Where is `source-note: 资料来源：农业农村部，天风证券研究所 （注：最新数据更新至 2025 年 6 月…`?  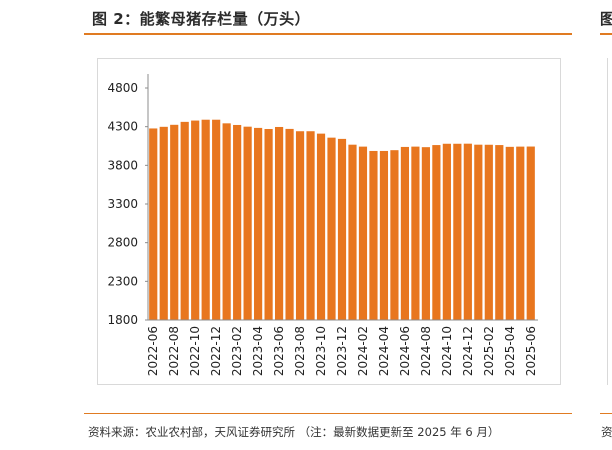 source-note: 资料来源：农业农村部，天风证券研究所 （注：最新数据更新至 2025 年 6 月… is located at coordinates (294, 432).